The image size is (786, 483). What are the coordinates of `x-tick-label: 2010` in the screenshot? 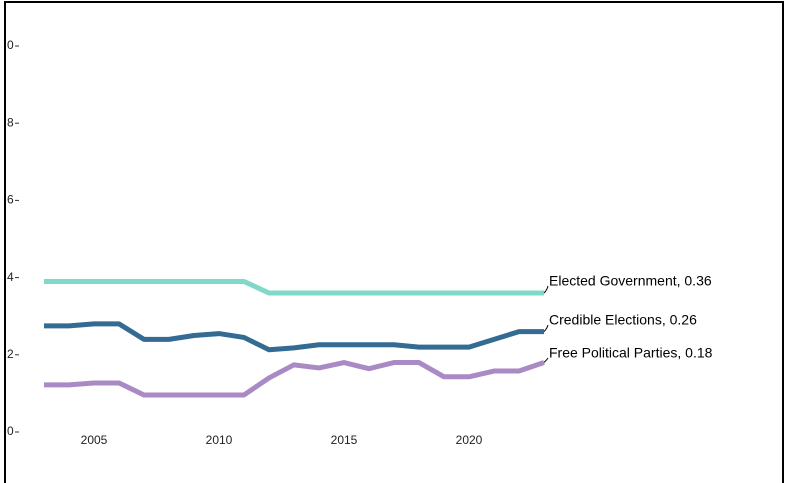 It's located at (219, 440).